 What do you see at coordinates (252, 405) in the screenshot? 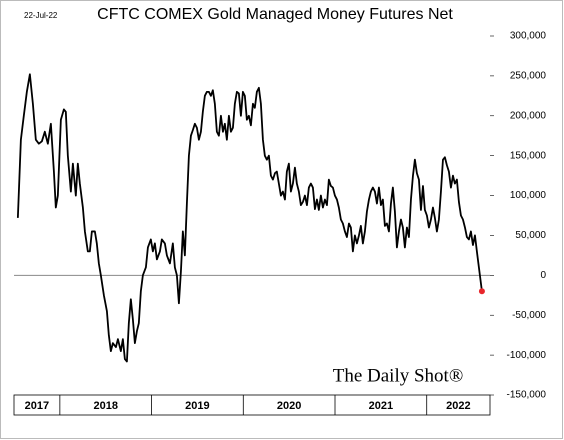
I see `year-band` at bounding box center [252, 405].